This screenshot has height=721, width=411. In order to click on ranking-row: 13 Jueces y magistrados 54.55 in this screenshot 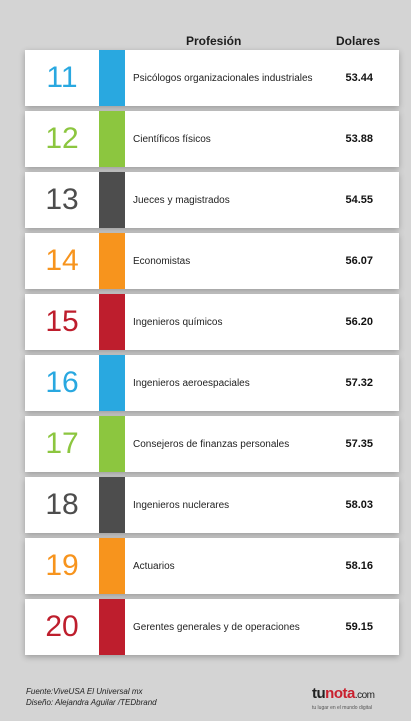, I will do `click(212, 200)`.